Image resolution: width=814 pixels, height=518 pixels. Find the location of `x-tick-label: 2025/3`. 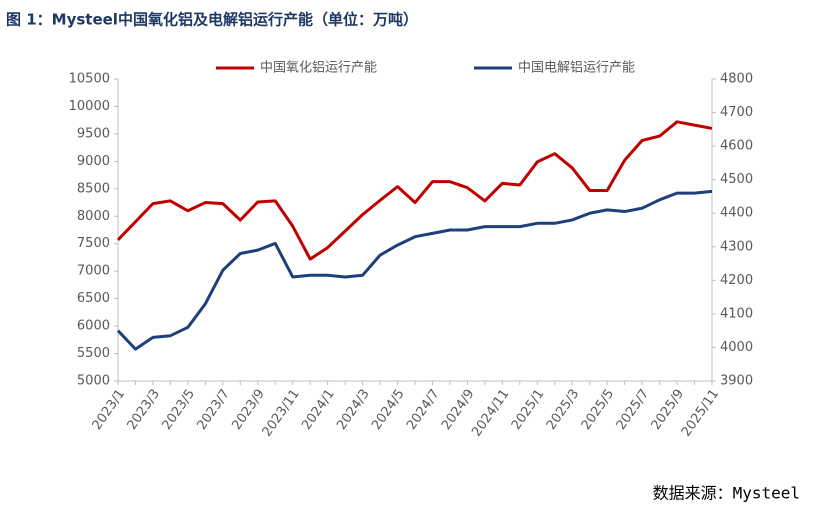

x-tick-label: 2025/3 is located at coordinates (563, 410).